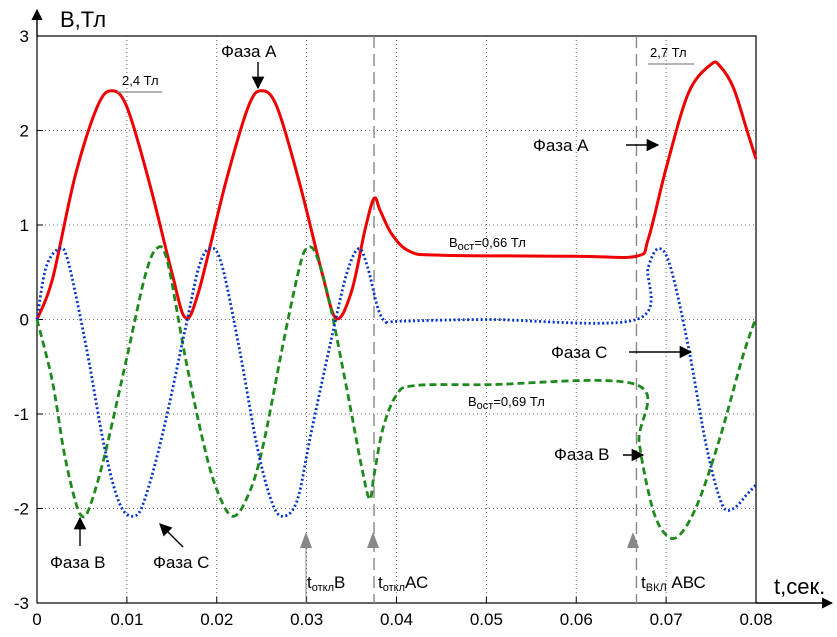 The image size is (837, 637). I want to click on x-tick-label: 0.01, so click(126, 619).